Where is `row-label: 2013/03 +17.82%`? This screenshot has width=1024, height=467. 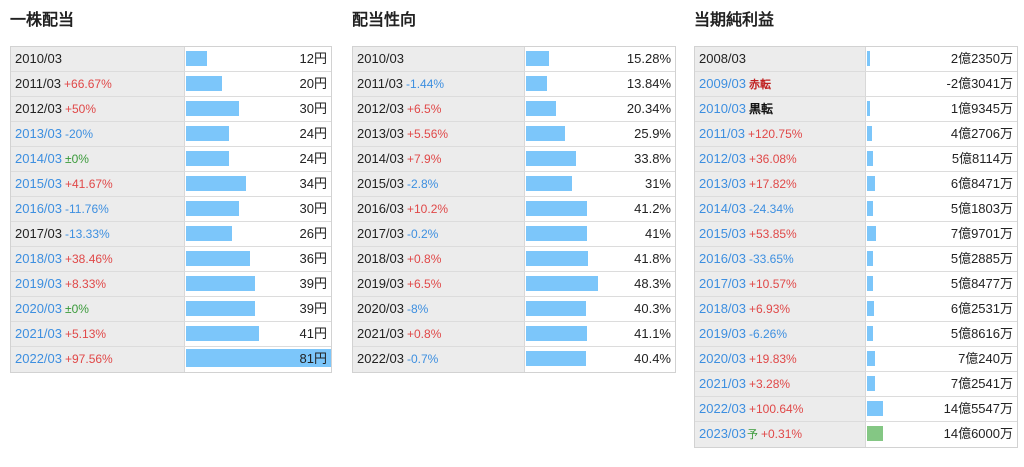 row-label: 2013/03 +17.82% is located at coordinates (780, 184).